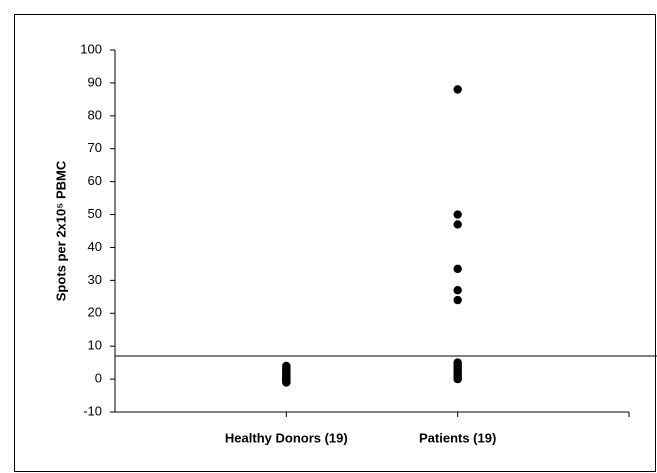 This screenshot has width=657, height=473. What do you see at coordinates (92, 410) in the screenshot?
I see `y-tick-label: -10` at bounding box center [92, 410].